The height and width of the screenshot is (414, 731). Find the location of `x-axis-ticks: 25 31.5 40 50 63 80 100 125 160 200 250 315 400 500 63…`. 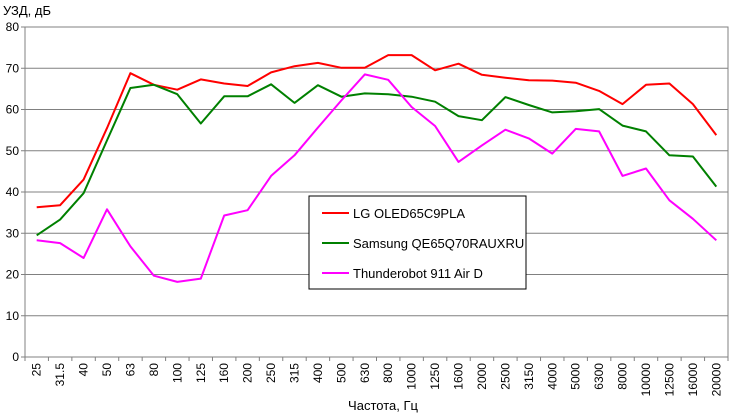

x-axis-ticks: 25 31.5 40 50 63 80 100 125 160 200 250 315 400 500 63… is located at coordinates (376, 377).